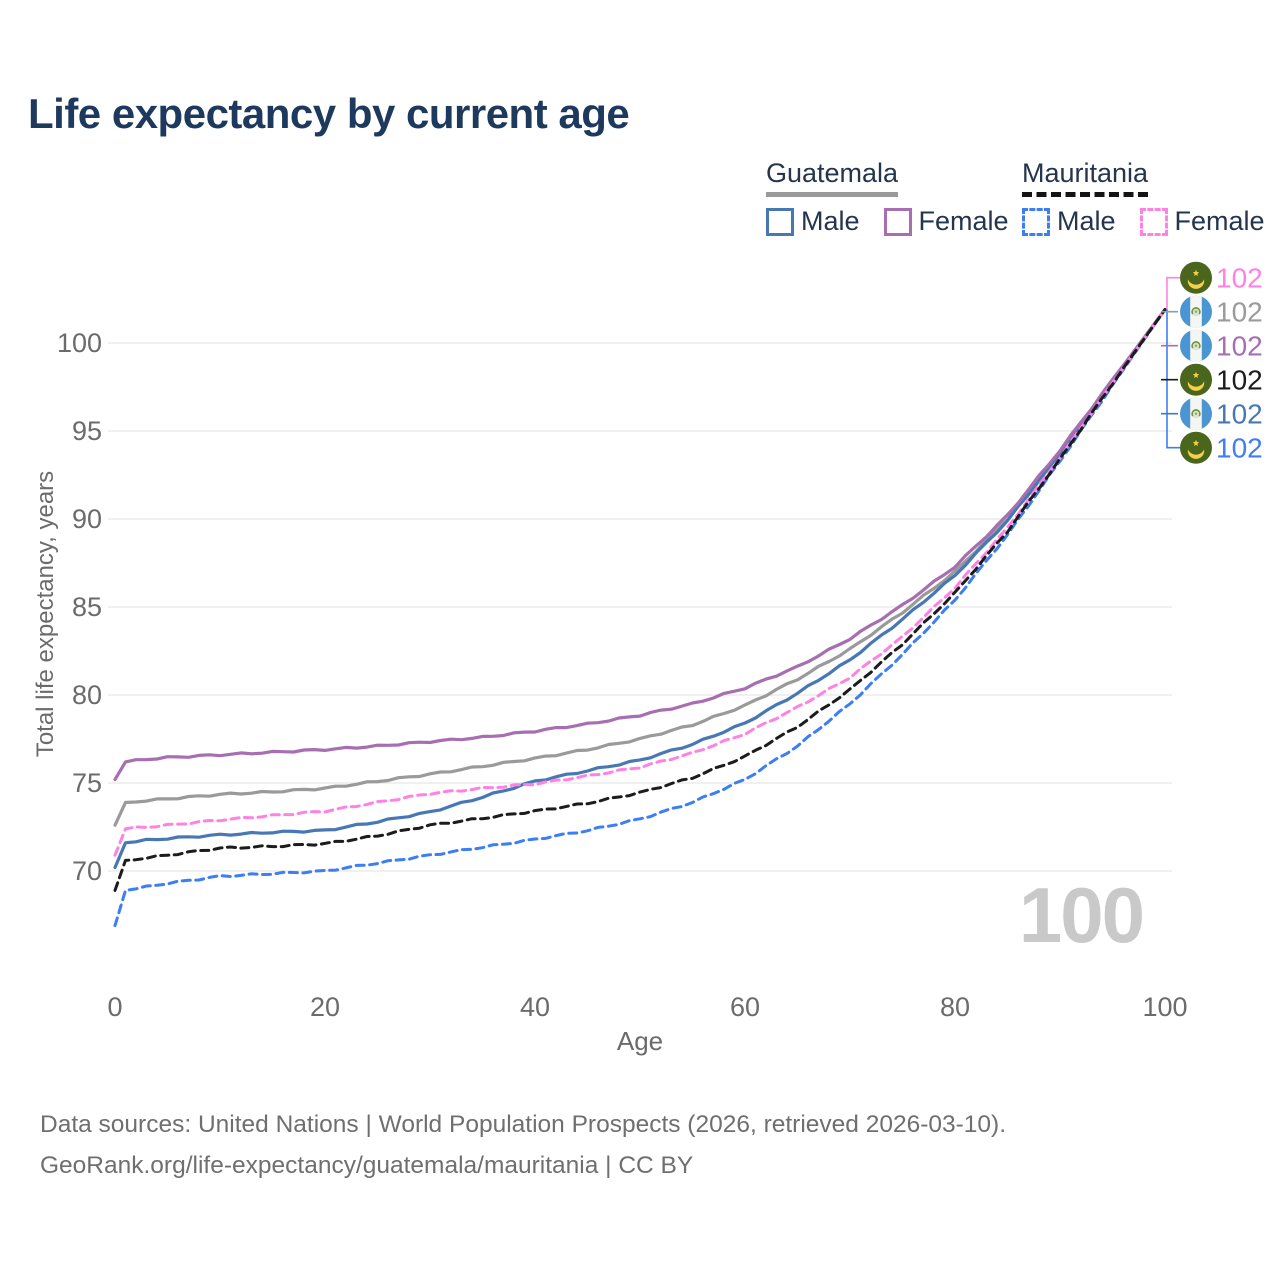  Describe the element at coordinates (1086, 221) in the screenshot. I see `legend-label-mauritania-male: Male` at that location.